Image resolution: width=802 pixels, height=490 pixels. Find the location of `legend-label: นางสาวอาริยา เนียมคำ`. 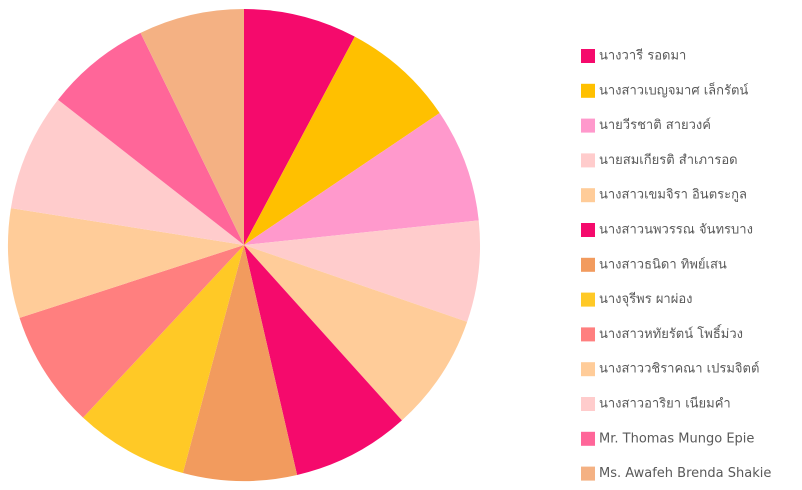

legend-label: นางสาวอาริยา เนียมคำ is located at coordinates (665, 404).